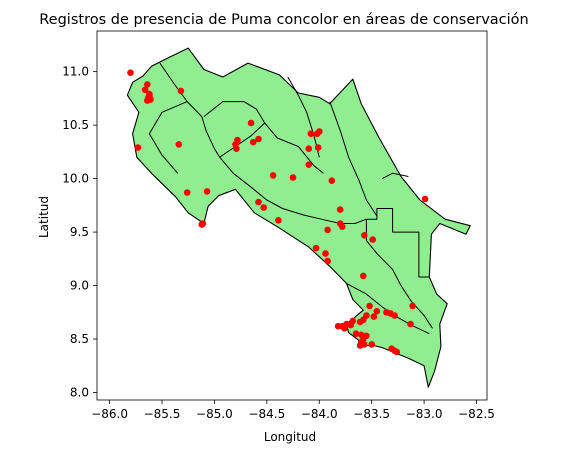 The height and width of the screenshot is (454, 582). I want to click on y-tick-label: 9.0, so click(79, 286).